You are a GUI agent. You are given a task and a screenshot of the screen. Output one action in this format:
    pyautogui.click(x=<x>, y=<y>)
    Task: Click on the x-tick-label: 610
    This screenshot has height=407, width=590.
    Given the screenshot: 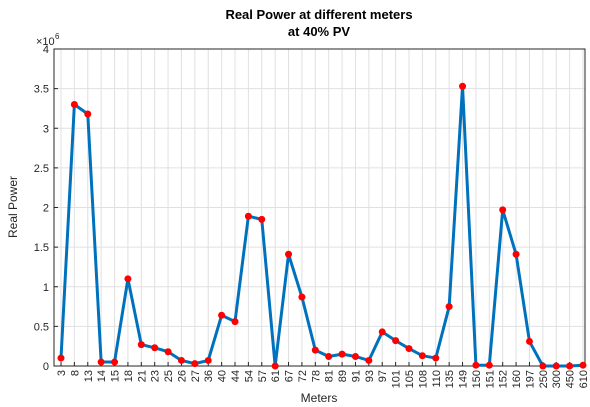 What is the action you would take?
    pyautogui.click(x=584, y=379)
    